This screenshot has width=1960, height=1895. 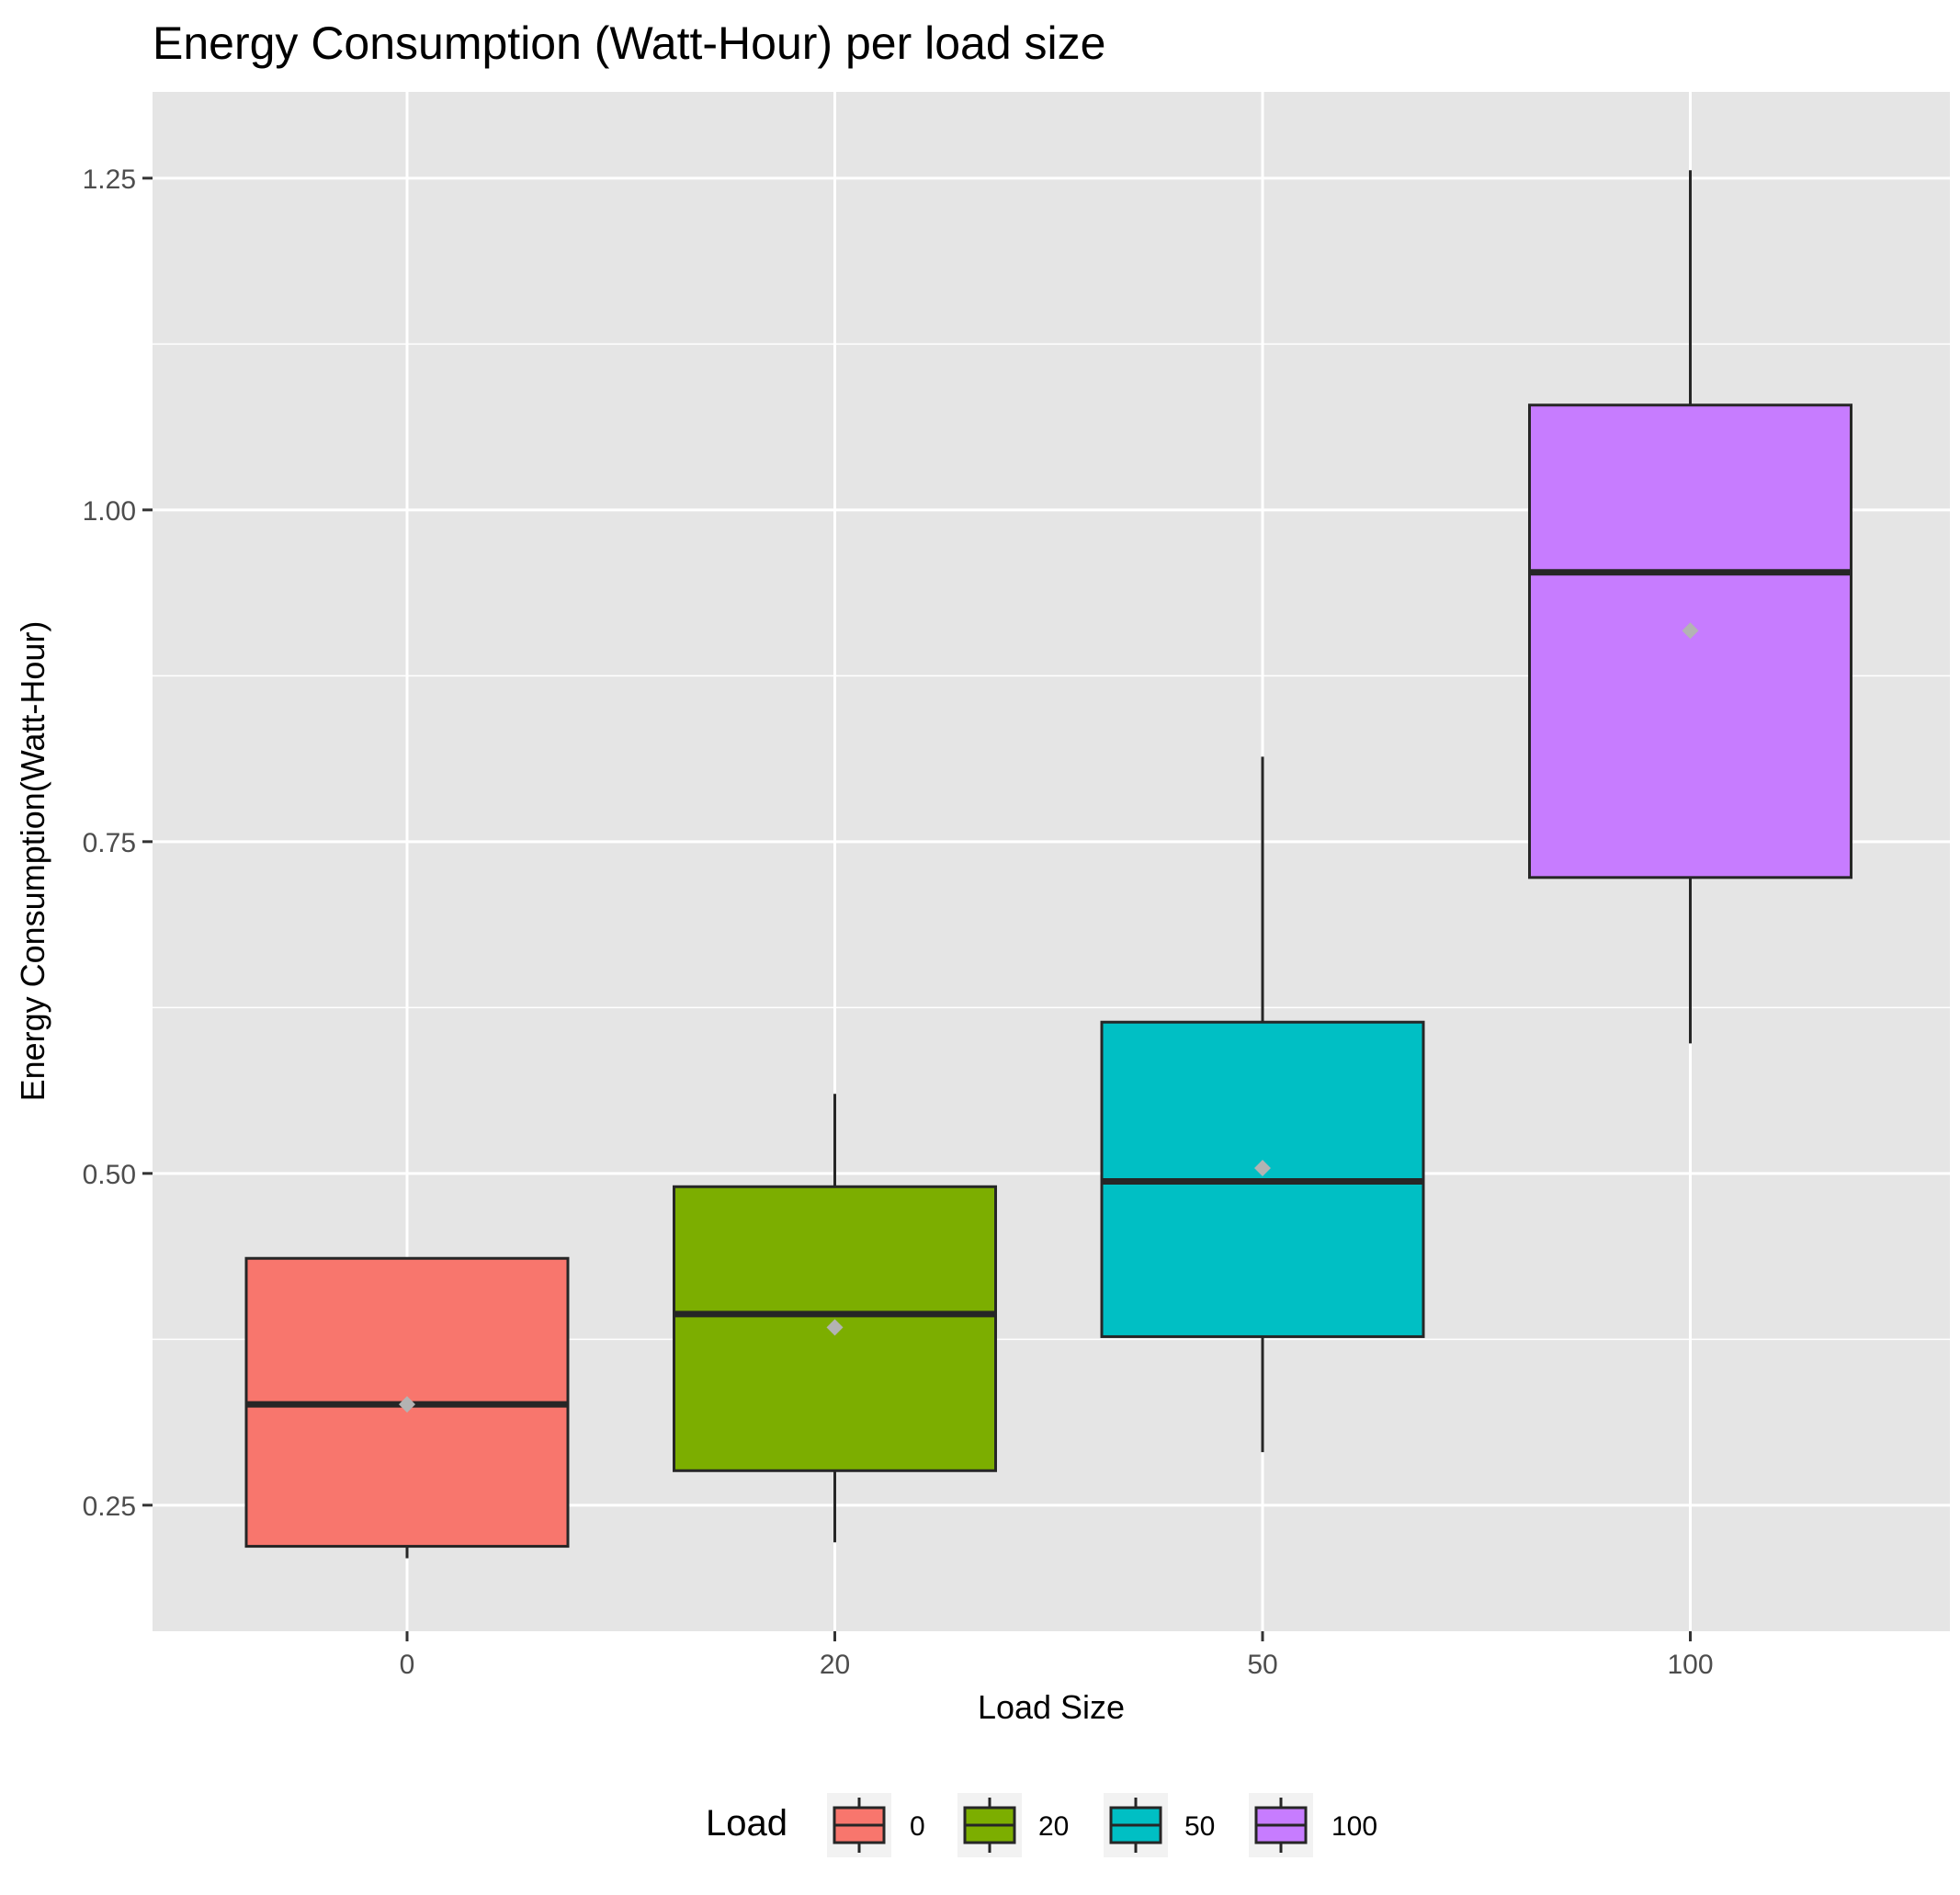 I want to click on x-tick-label: 0, so click(x=407, y=1665).